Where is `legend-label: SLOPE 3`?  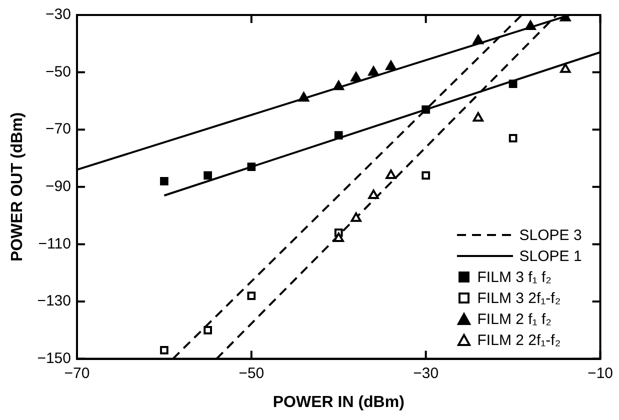
legend-label: SLOPE 3 is located at coordinates (550, 236).